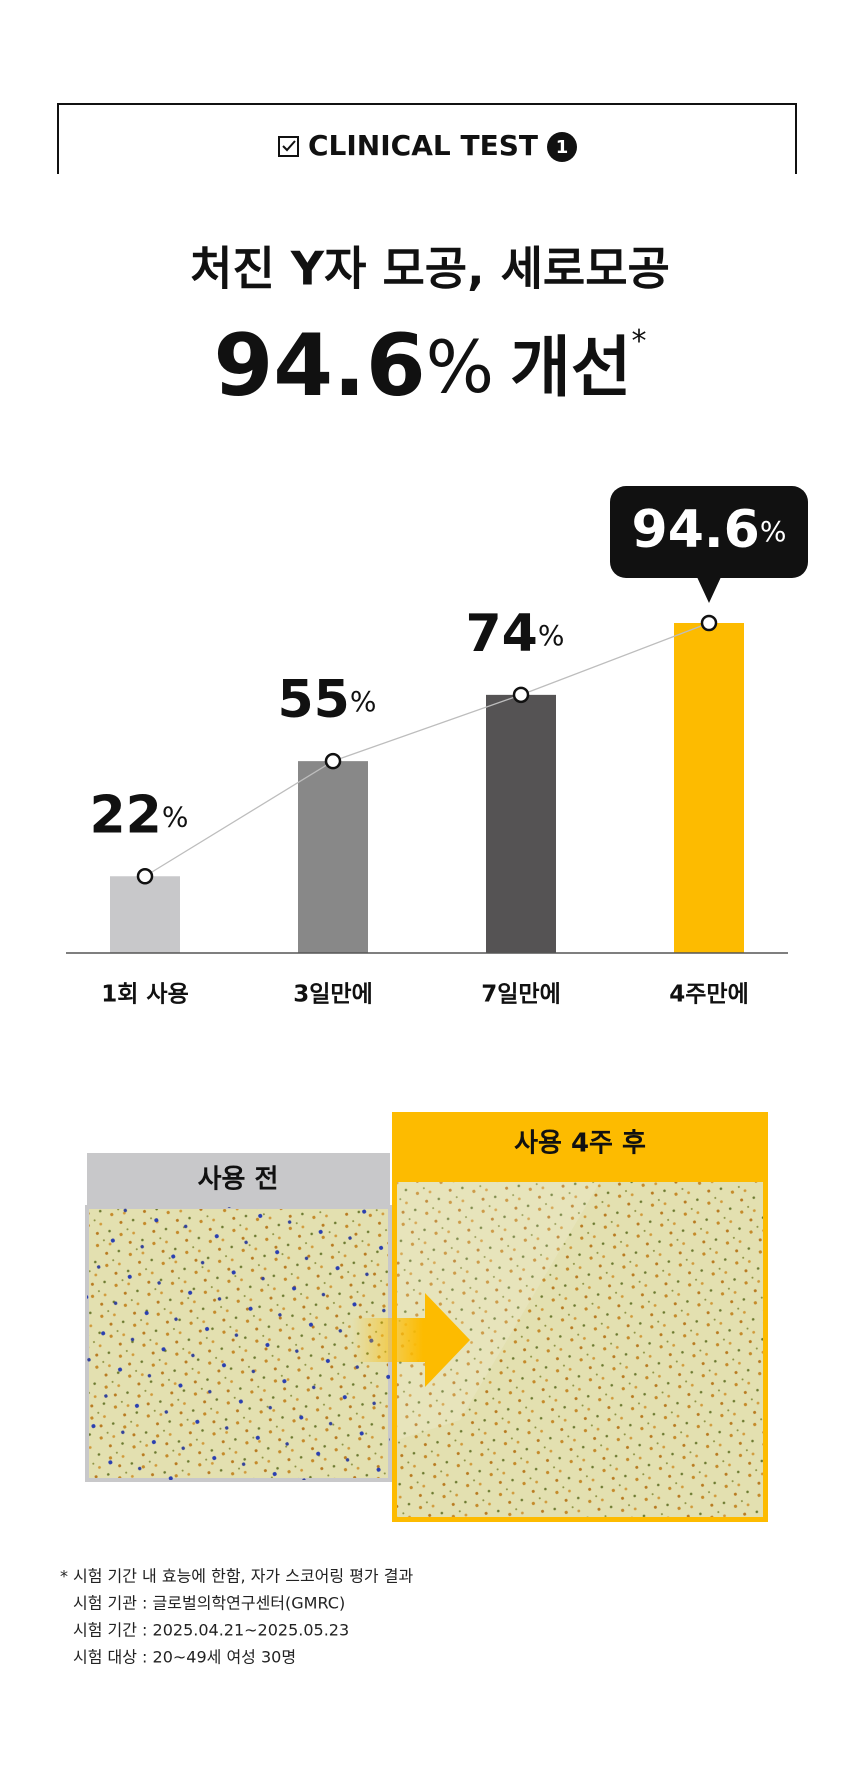  I want to click on x-tick-label: 7일만에, so click(520, 995).